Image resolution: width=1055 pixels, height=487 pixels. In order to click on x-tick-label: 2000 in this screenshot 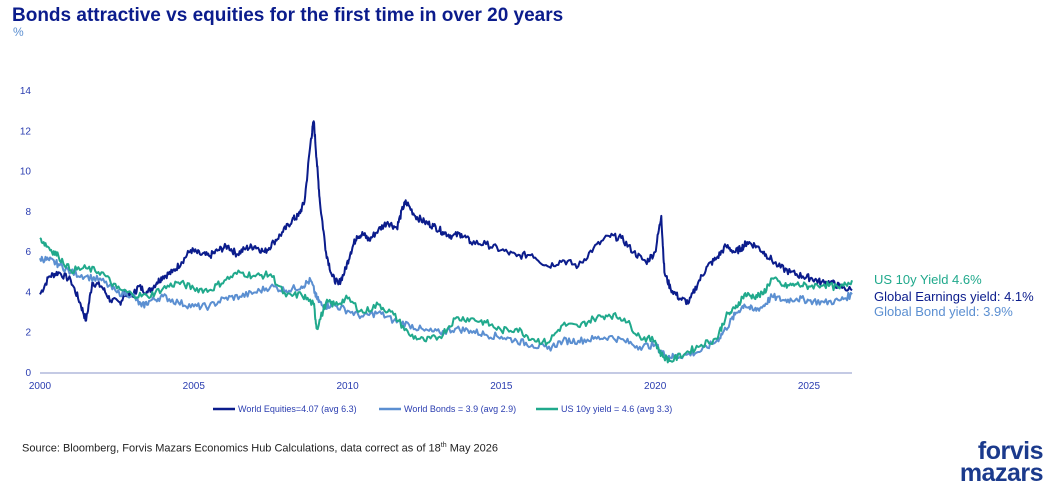, I will do `click(40, 386)`.